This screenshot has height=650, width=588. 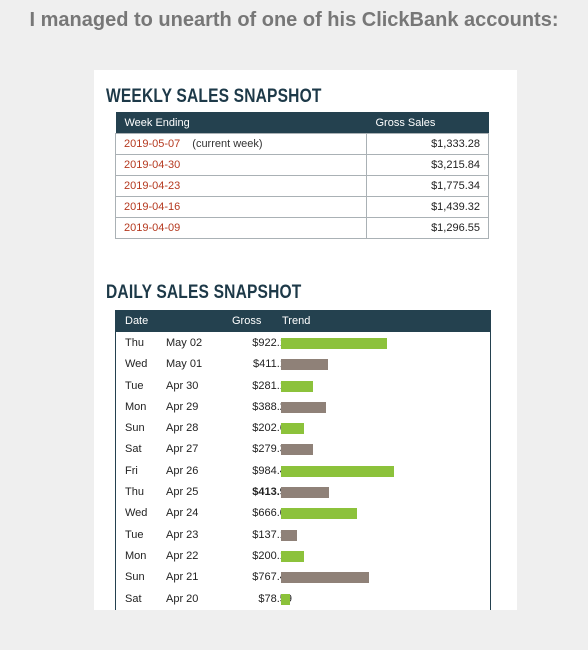 What do you see at coordinates (152, 207) in the screenshot?
I see `week-ending-date: 2019-04-16` at bounding box center [152, 207].